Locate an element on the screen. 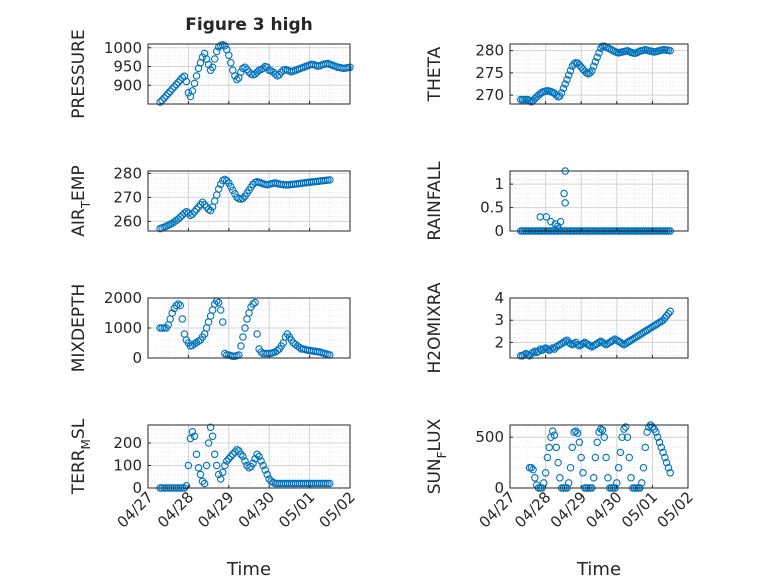 The height and width of the screenshot is (583, 778). y-axis-label: RAINFALL is located at coordinates (435, 201).